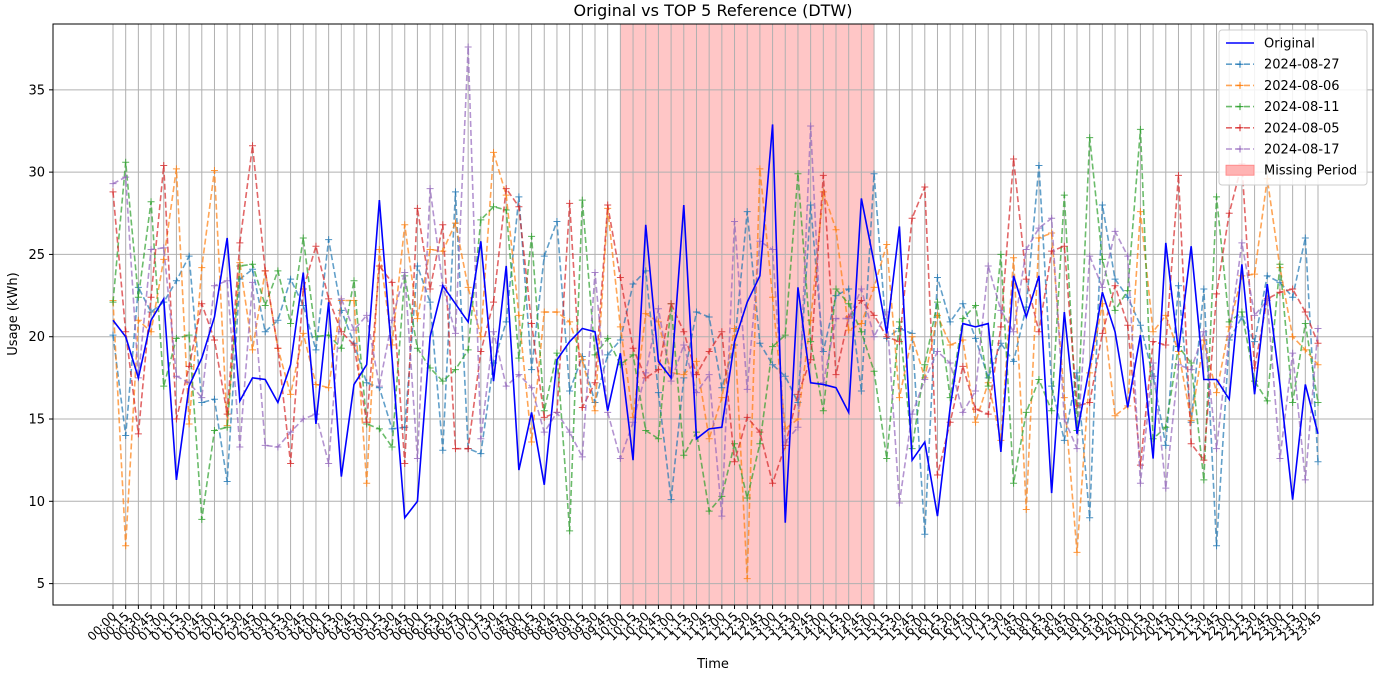  I want to click on legend-entry: 2024-08-05, so click(1283, 128).